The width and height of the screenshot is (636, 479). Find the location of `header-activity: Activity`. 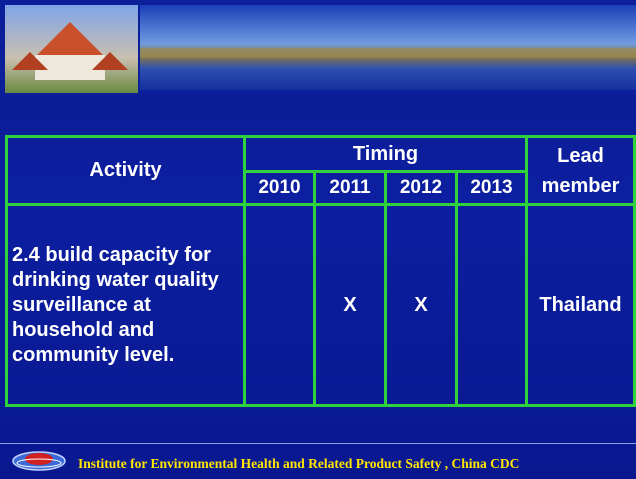

header-activity: Activity is located at coordinates (125, 170).